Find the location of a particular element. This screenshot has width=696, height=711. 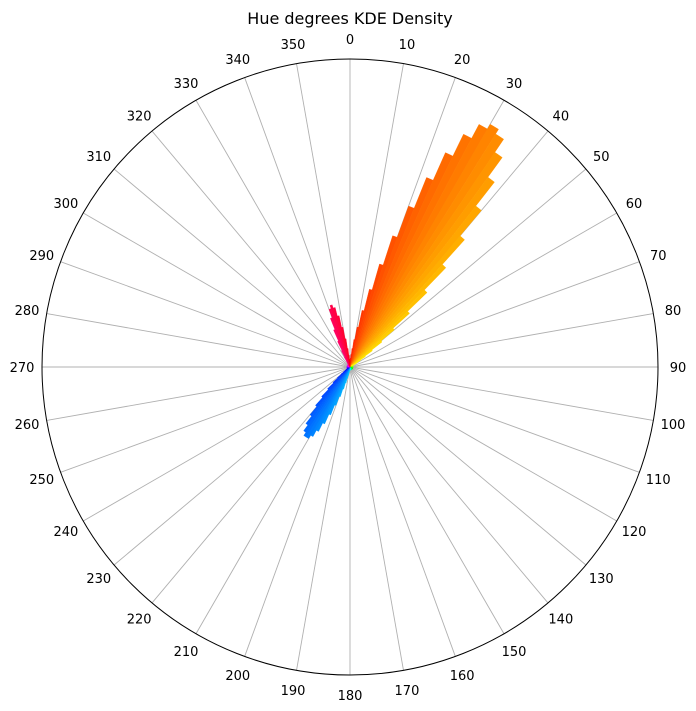

theta-tick-250: 250 is located at coordinates (41, 480).